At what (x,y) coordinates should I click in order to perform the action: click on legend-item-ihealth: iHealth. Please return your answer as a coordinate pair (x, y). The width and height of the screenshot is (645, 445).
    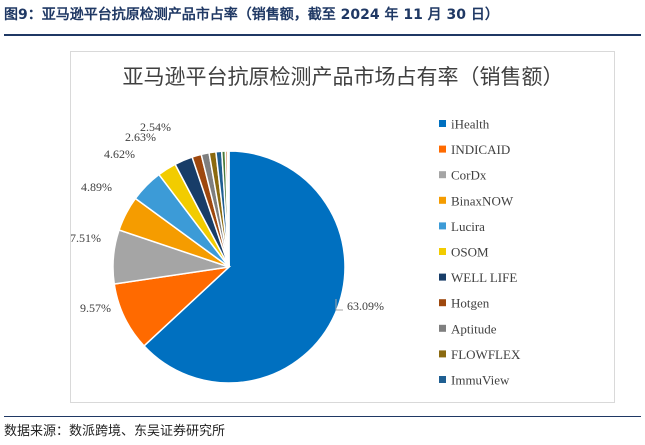
    Looking at the image, I should click on (464, 124).